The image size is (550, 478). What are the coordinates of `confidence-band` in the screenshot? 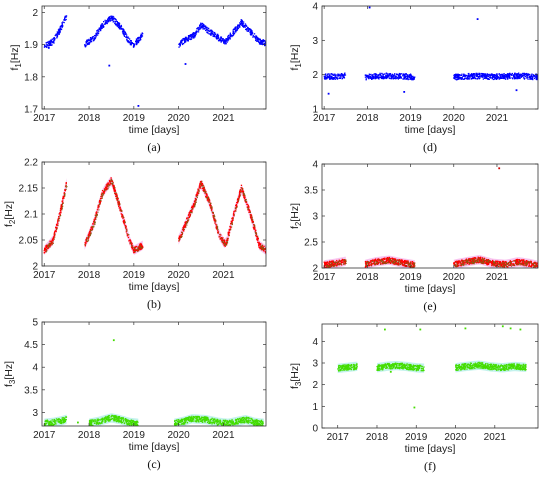 It's located at (55, 217).